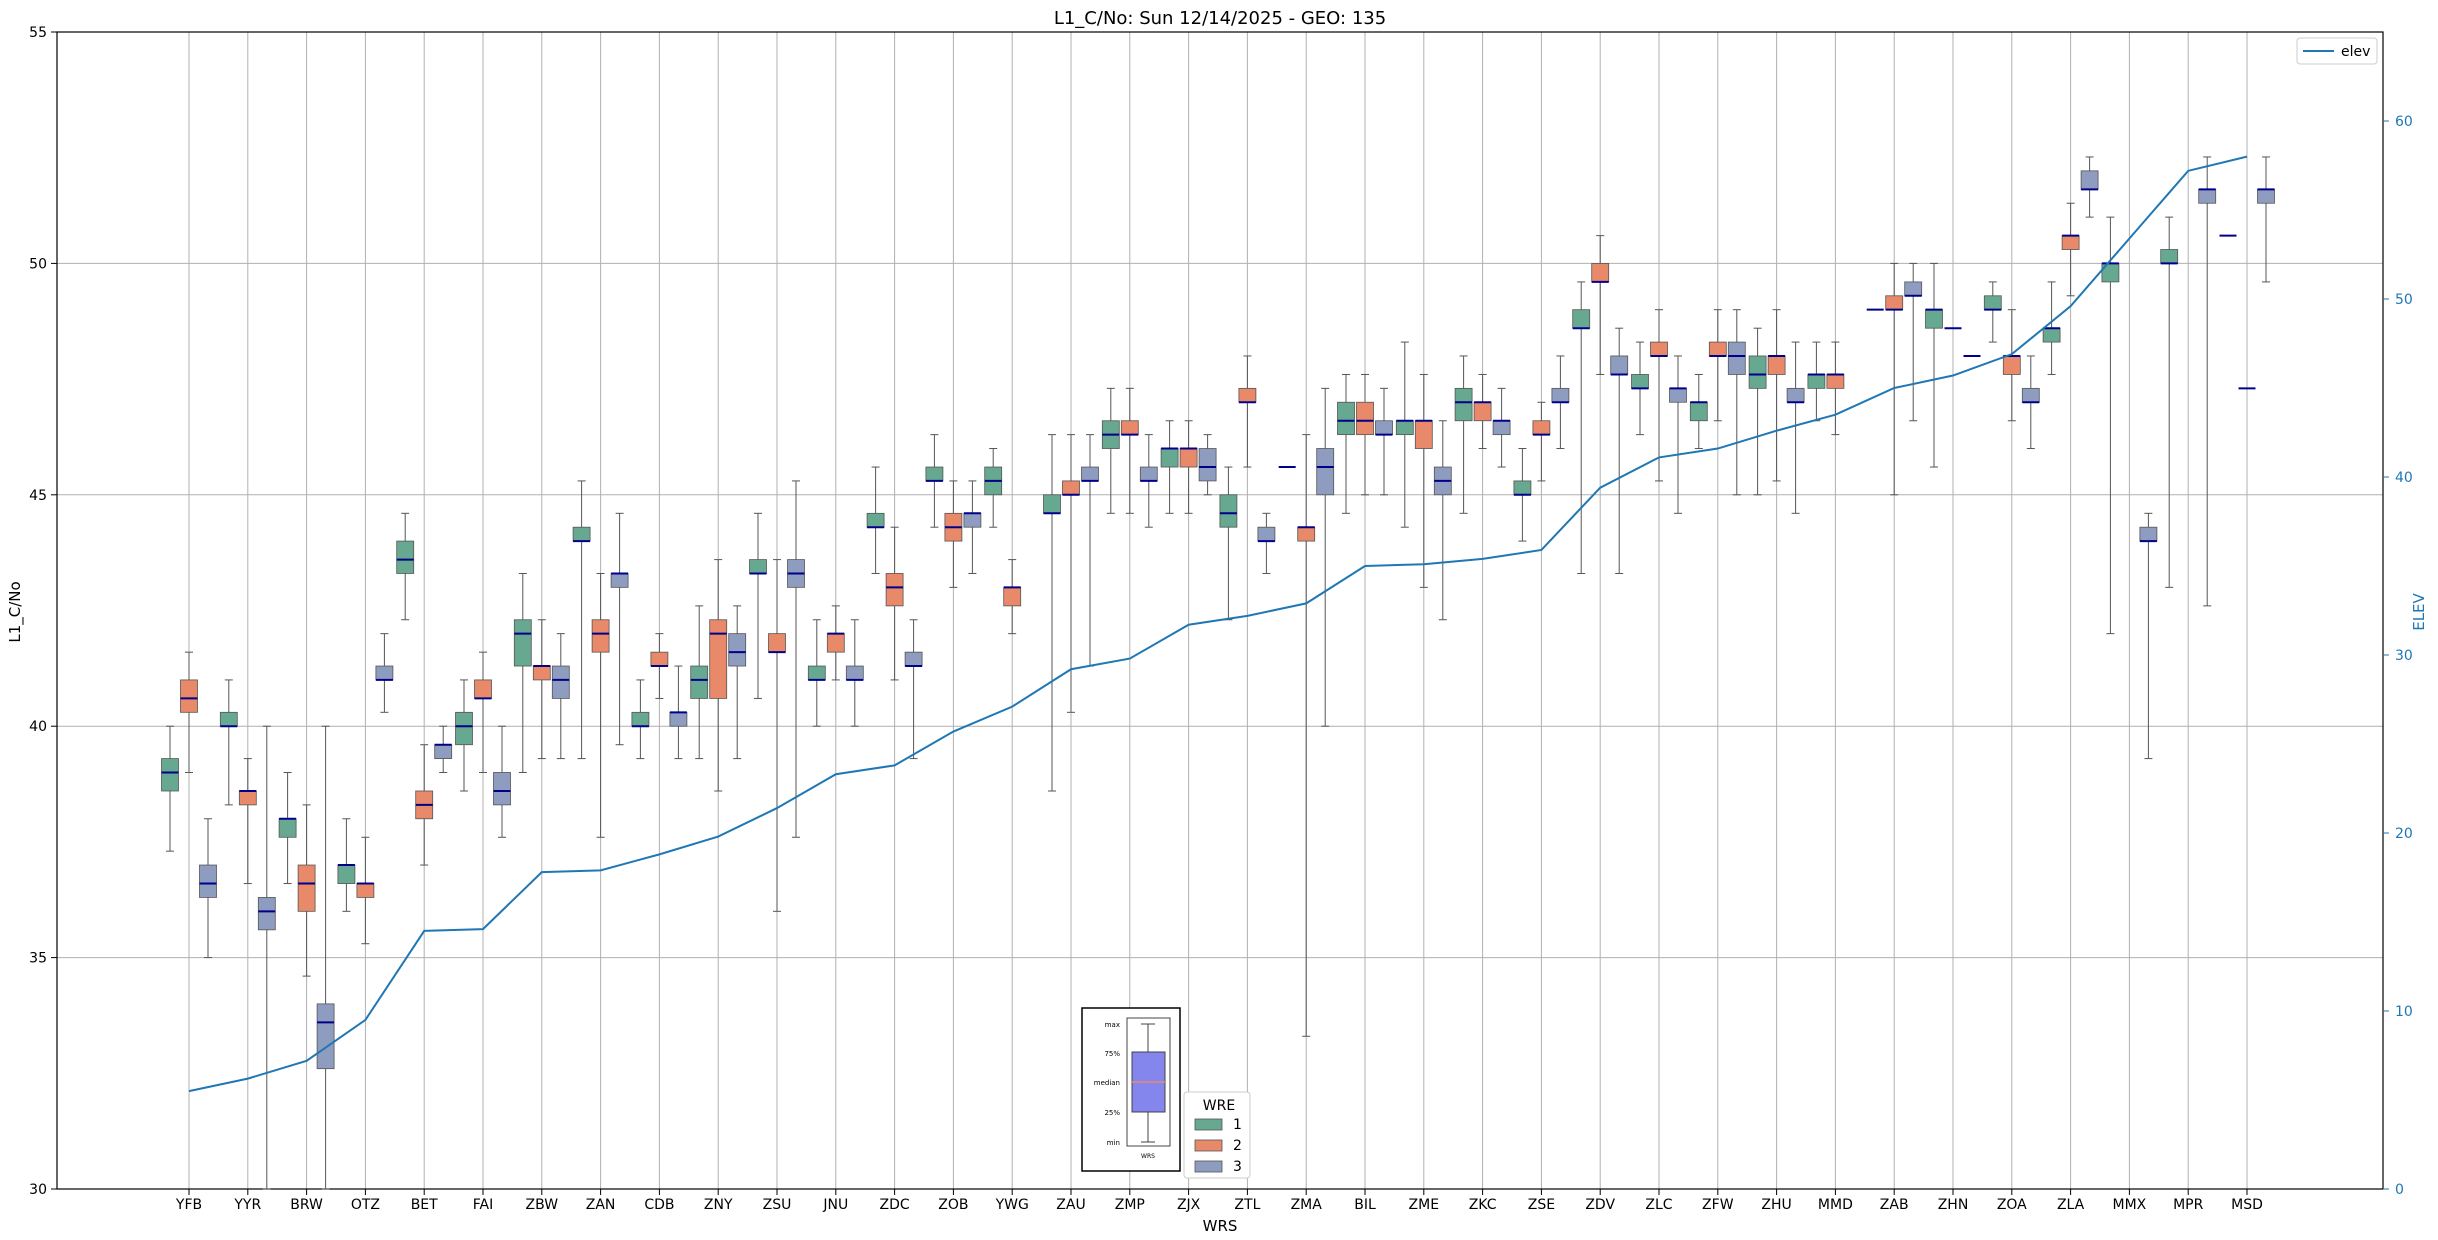 The width and height of the screenshot is (2438, 1240). What do you see at coordinates (1148, 1156) in the screenshot?
I see `key-x-label: WRS` at bounding box center [1148, 1156].